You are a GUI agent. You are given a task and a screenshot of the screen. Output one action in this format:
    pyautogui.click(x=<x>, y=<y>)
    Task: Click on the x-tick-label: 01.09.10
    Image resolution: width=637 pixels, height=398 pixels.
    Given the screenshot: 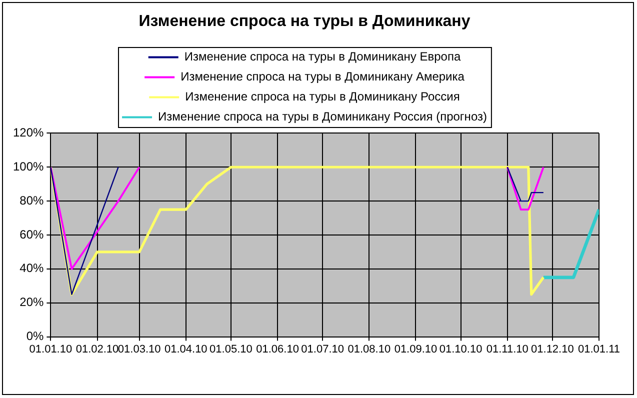 What is the action you would take?
    pyautogui.click(x=416, y=349)
    